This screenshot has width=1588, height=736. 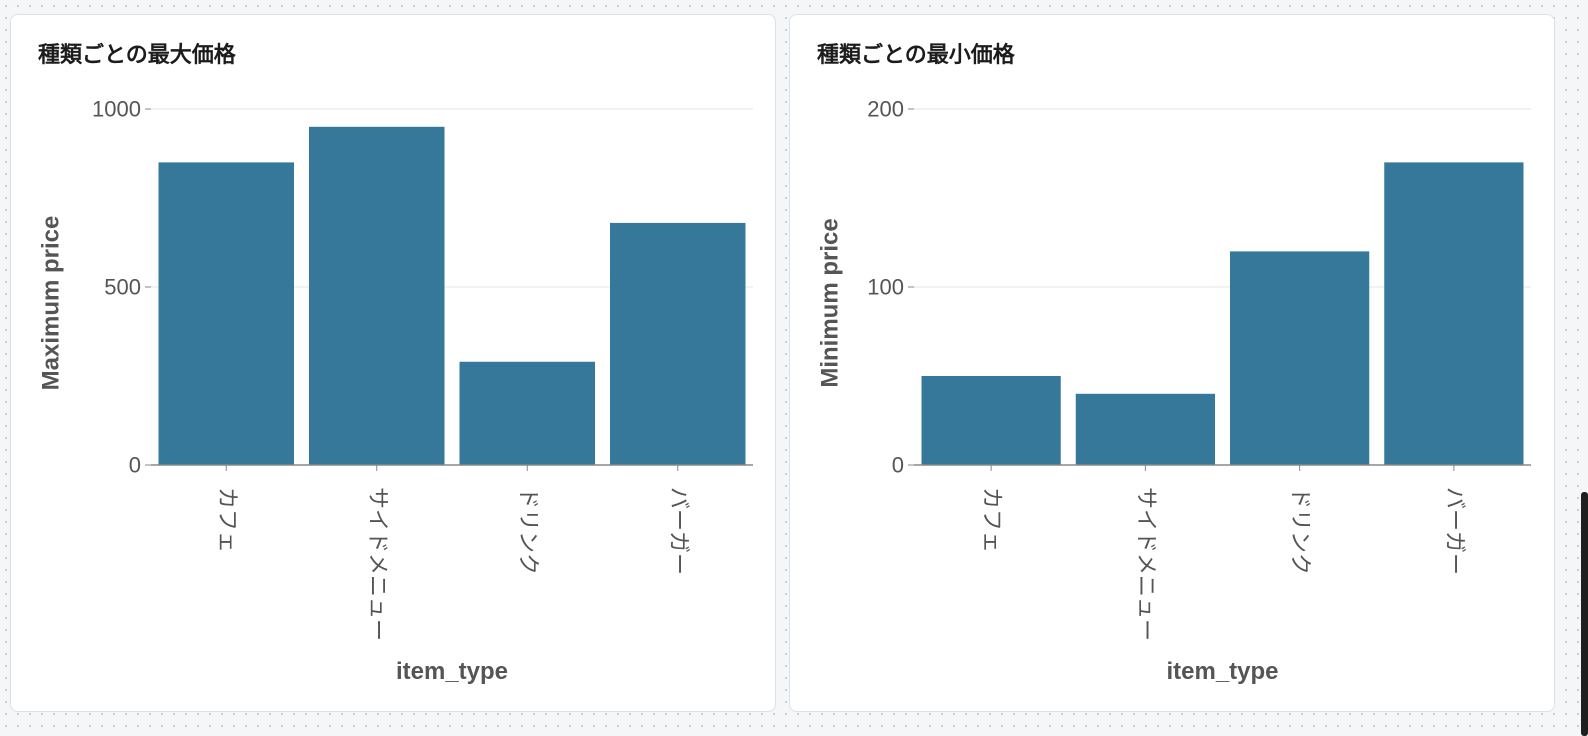 I want to click on panel-title: 種類ごとの最小価格, so click(x=916, y=55).